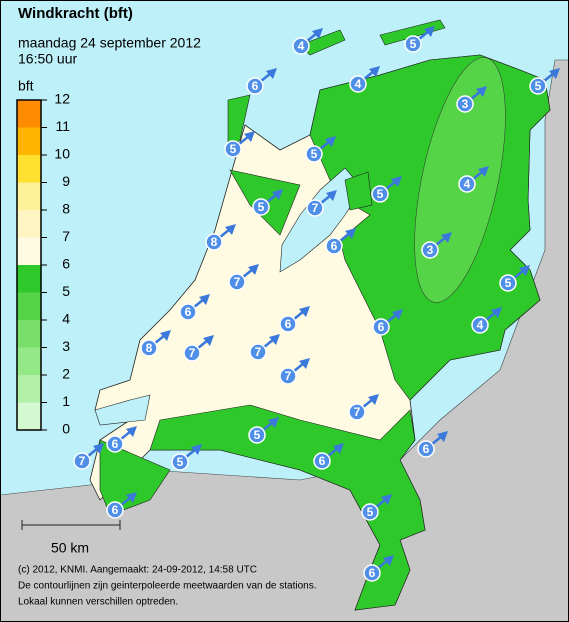 The height and width of the screenshot is (622, 569). Describe the element at coordinates (66, 429) in the screenshot. I see `legend-tick-label: 0` at that location.